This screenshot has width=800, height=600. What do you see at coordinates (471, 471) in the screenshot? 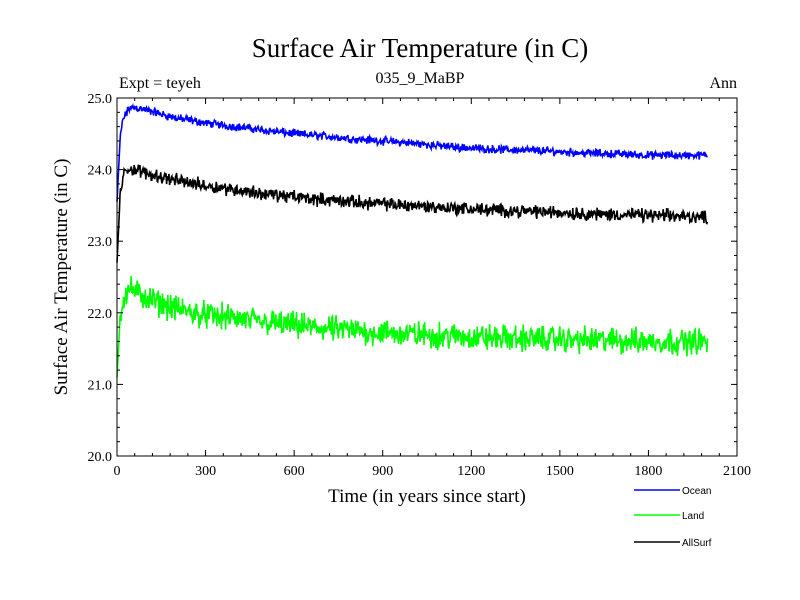
I see `x-tick-label: 1200` at bounding box center [471, 471].